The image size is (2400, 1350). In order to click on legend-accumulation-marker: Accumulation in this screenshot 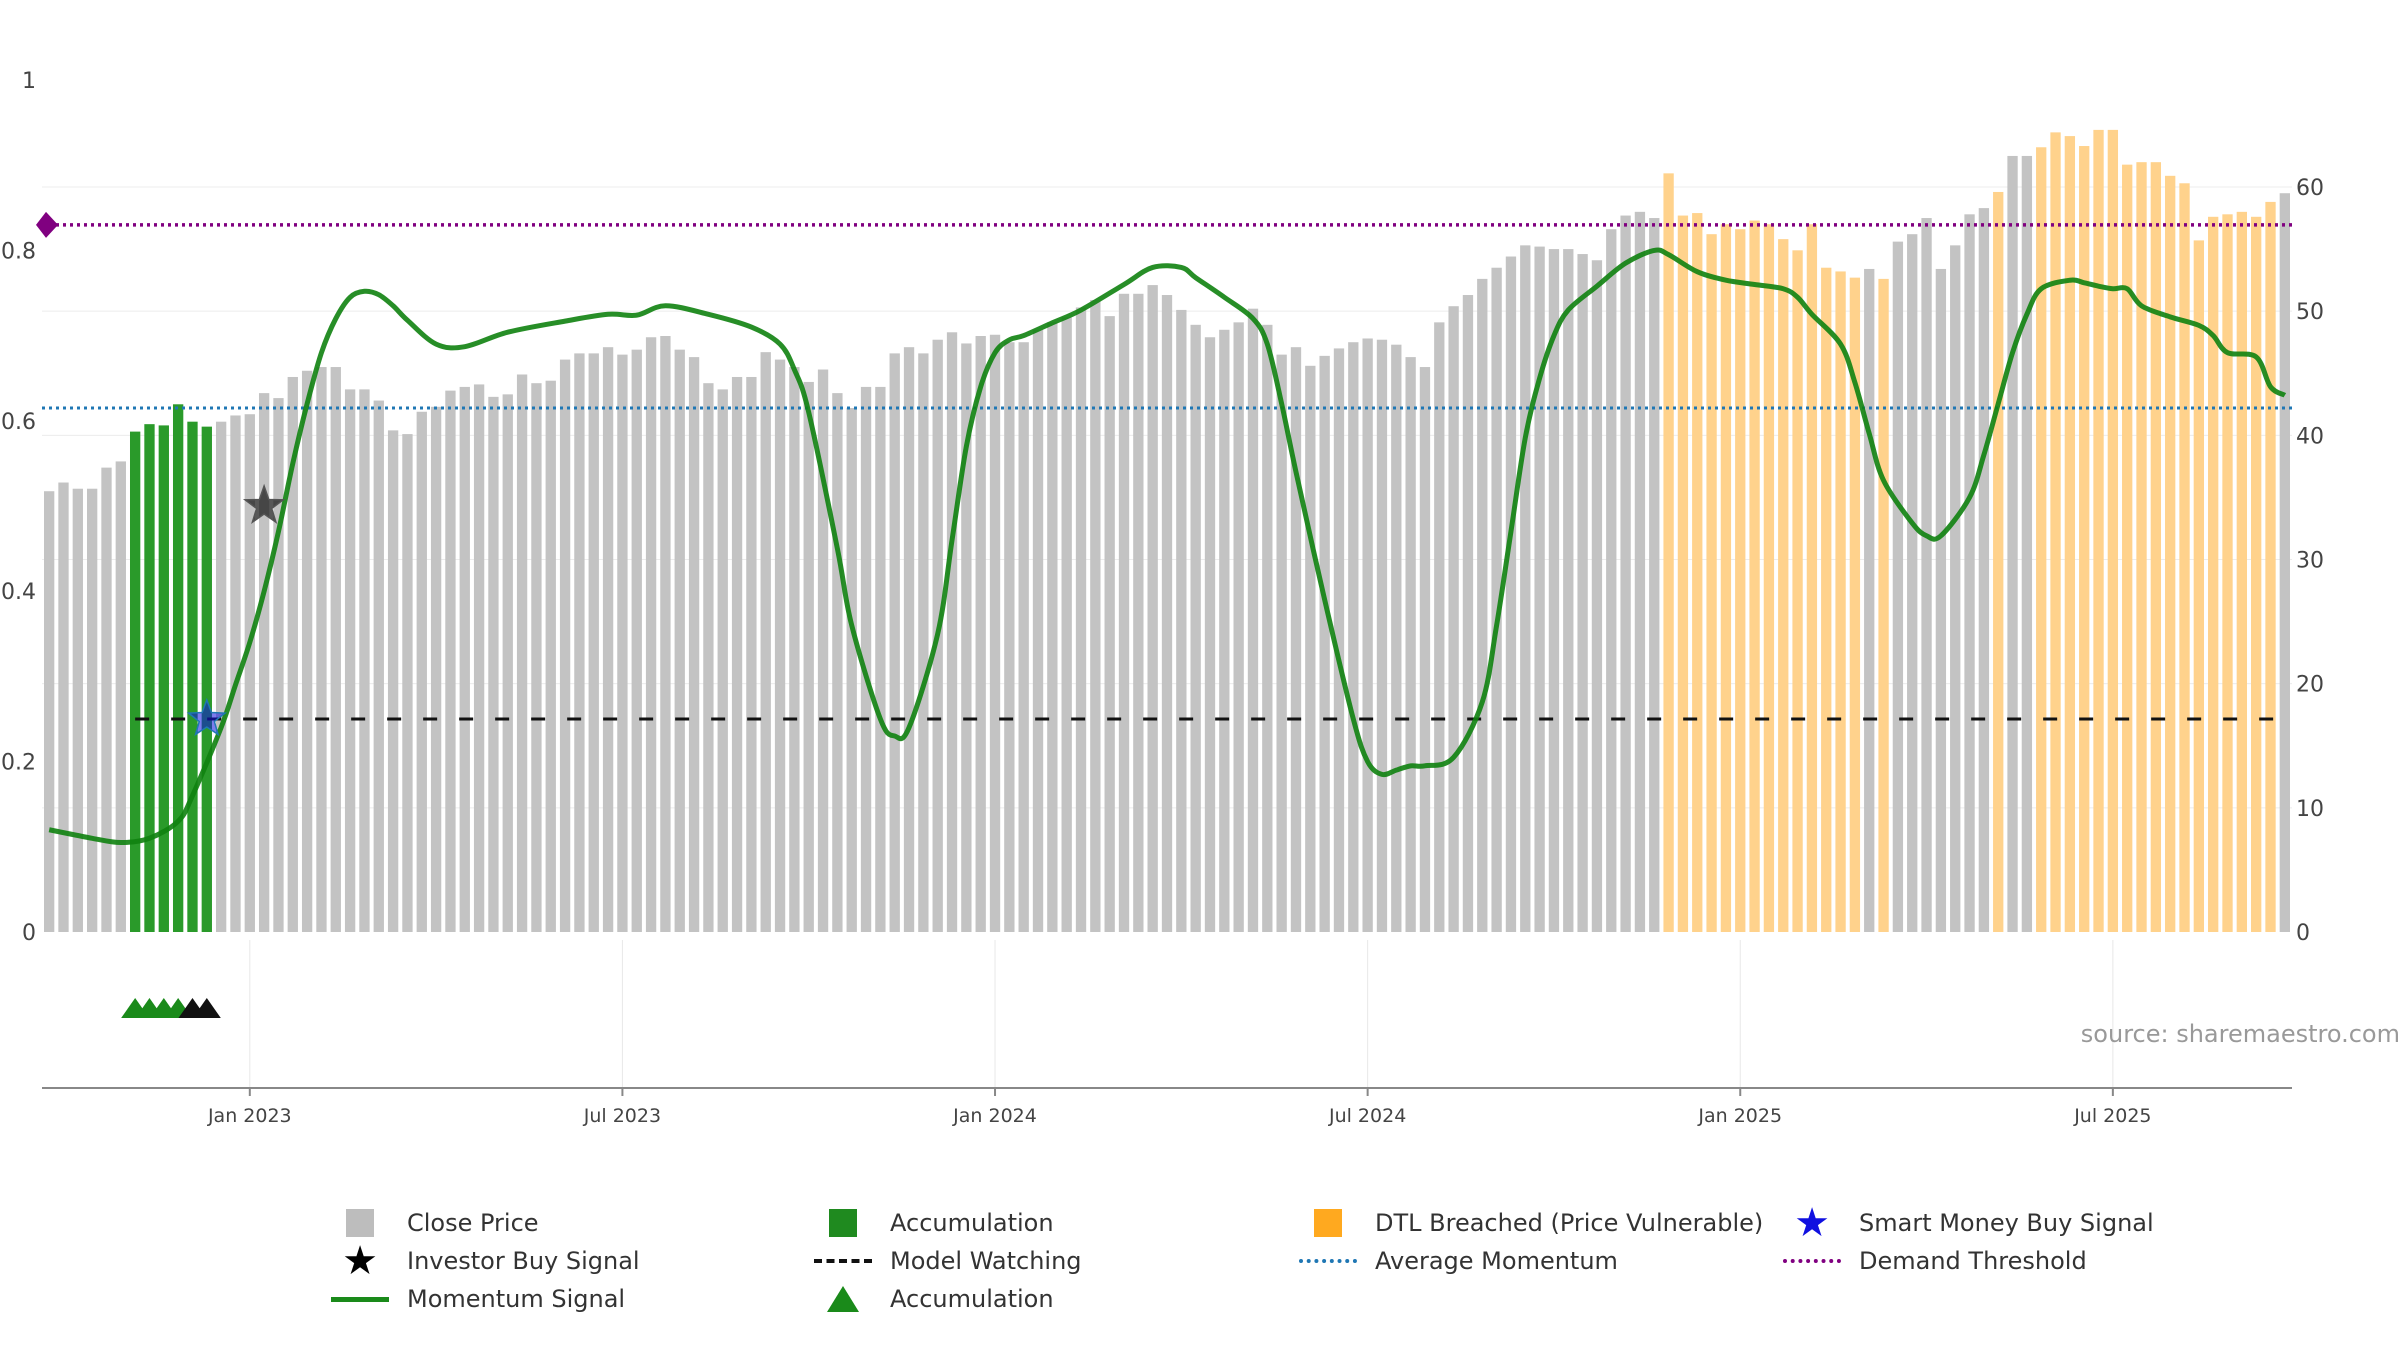, I will do `click(931, 1299)`.